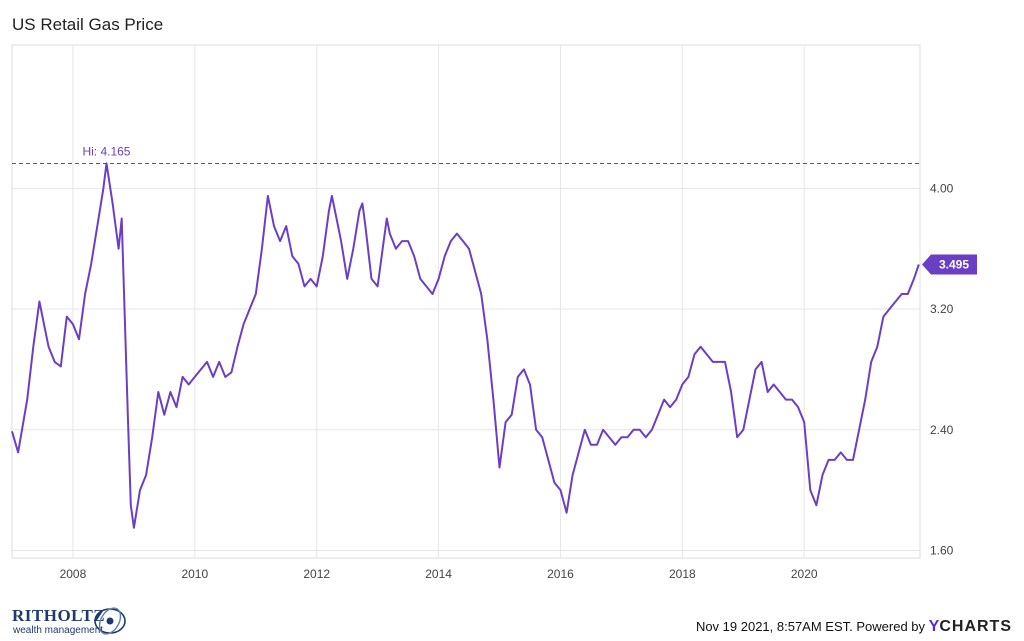  What do you see at coordinates (954, 265) in the screenshot?
I see `last-value-label: 3.495` at bounding box center [954, 265].